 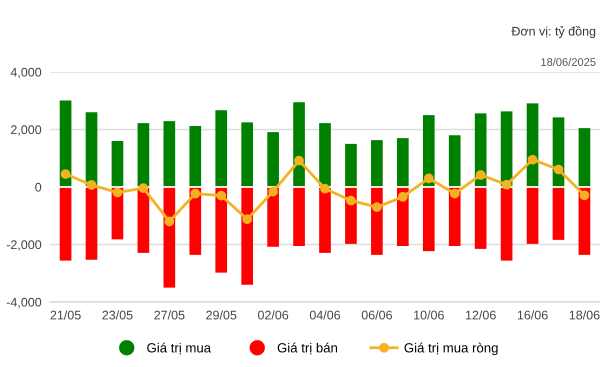 I want to click on y-tick-label: 4,000, so click(x=26, y=73).